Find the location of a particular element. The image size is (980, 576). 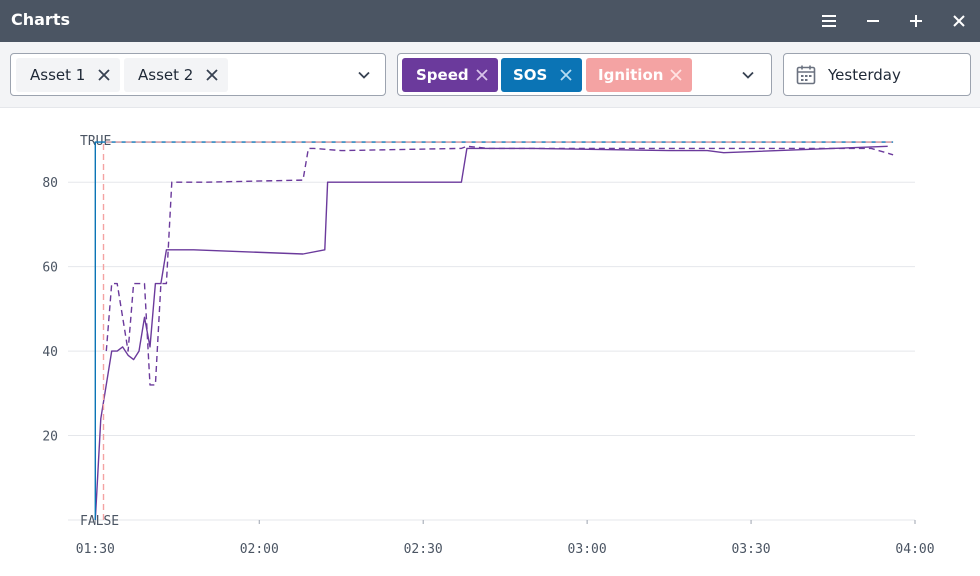

x-tick-label: 02:30 is located at coordinates (423, 549).